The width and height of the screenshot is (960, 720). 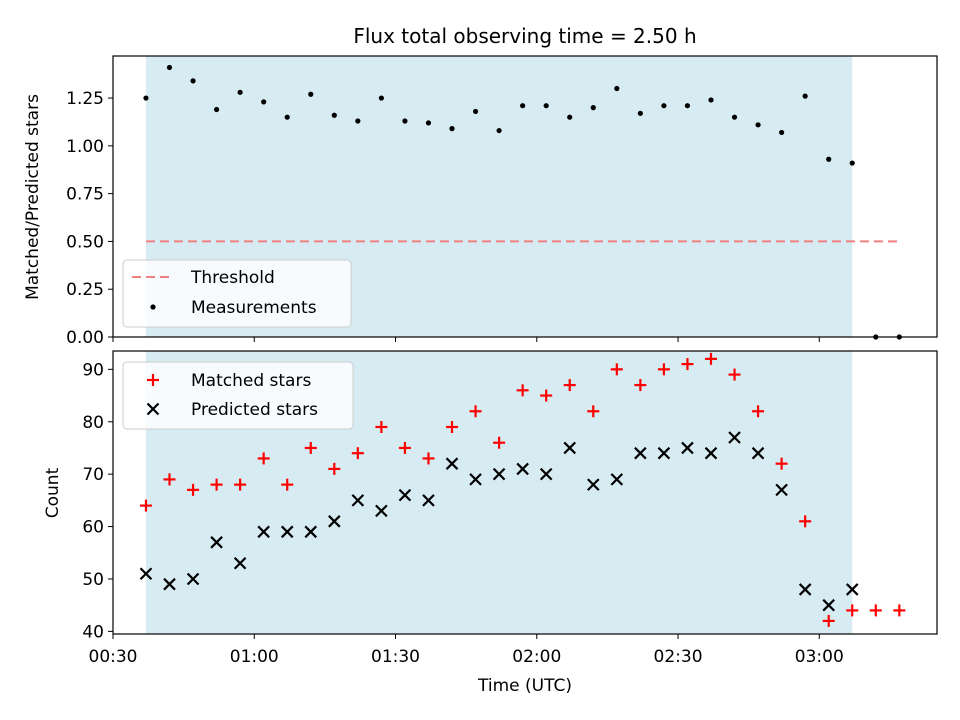 What do you see at coordinates (232, 278) in the screenshot?
I see `threshold-legend-label: Threshold` at bounding box center [232, 278].